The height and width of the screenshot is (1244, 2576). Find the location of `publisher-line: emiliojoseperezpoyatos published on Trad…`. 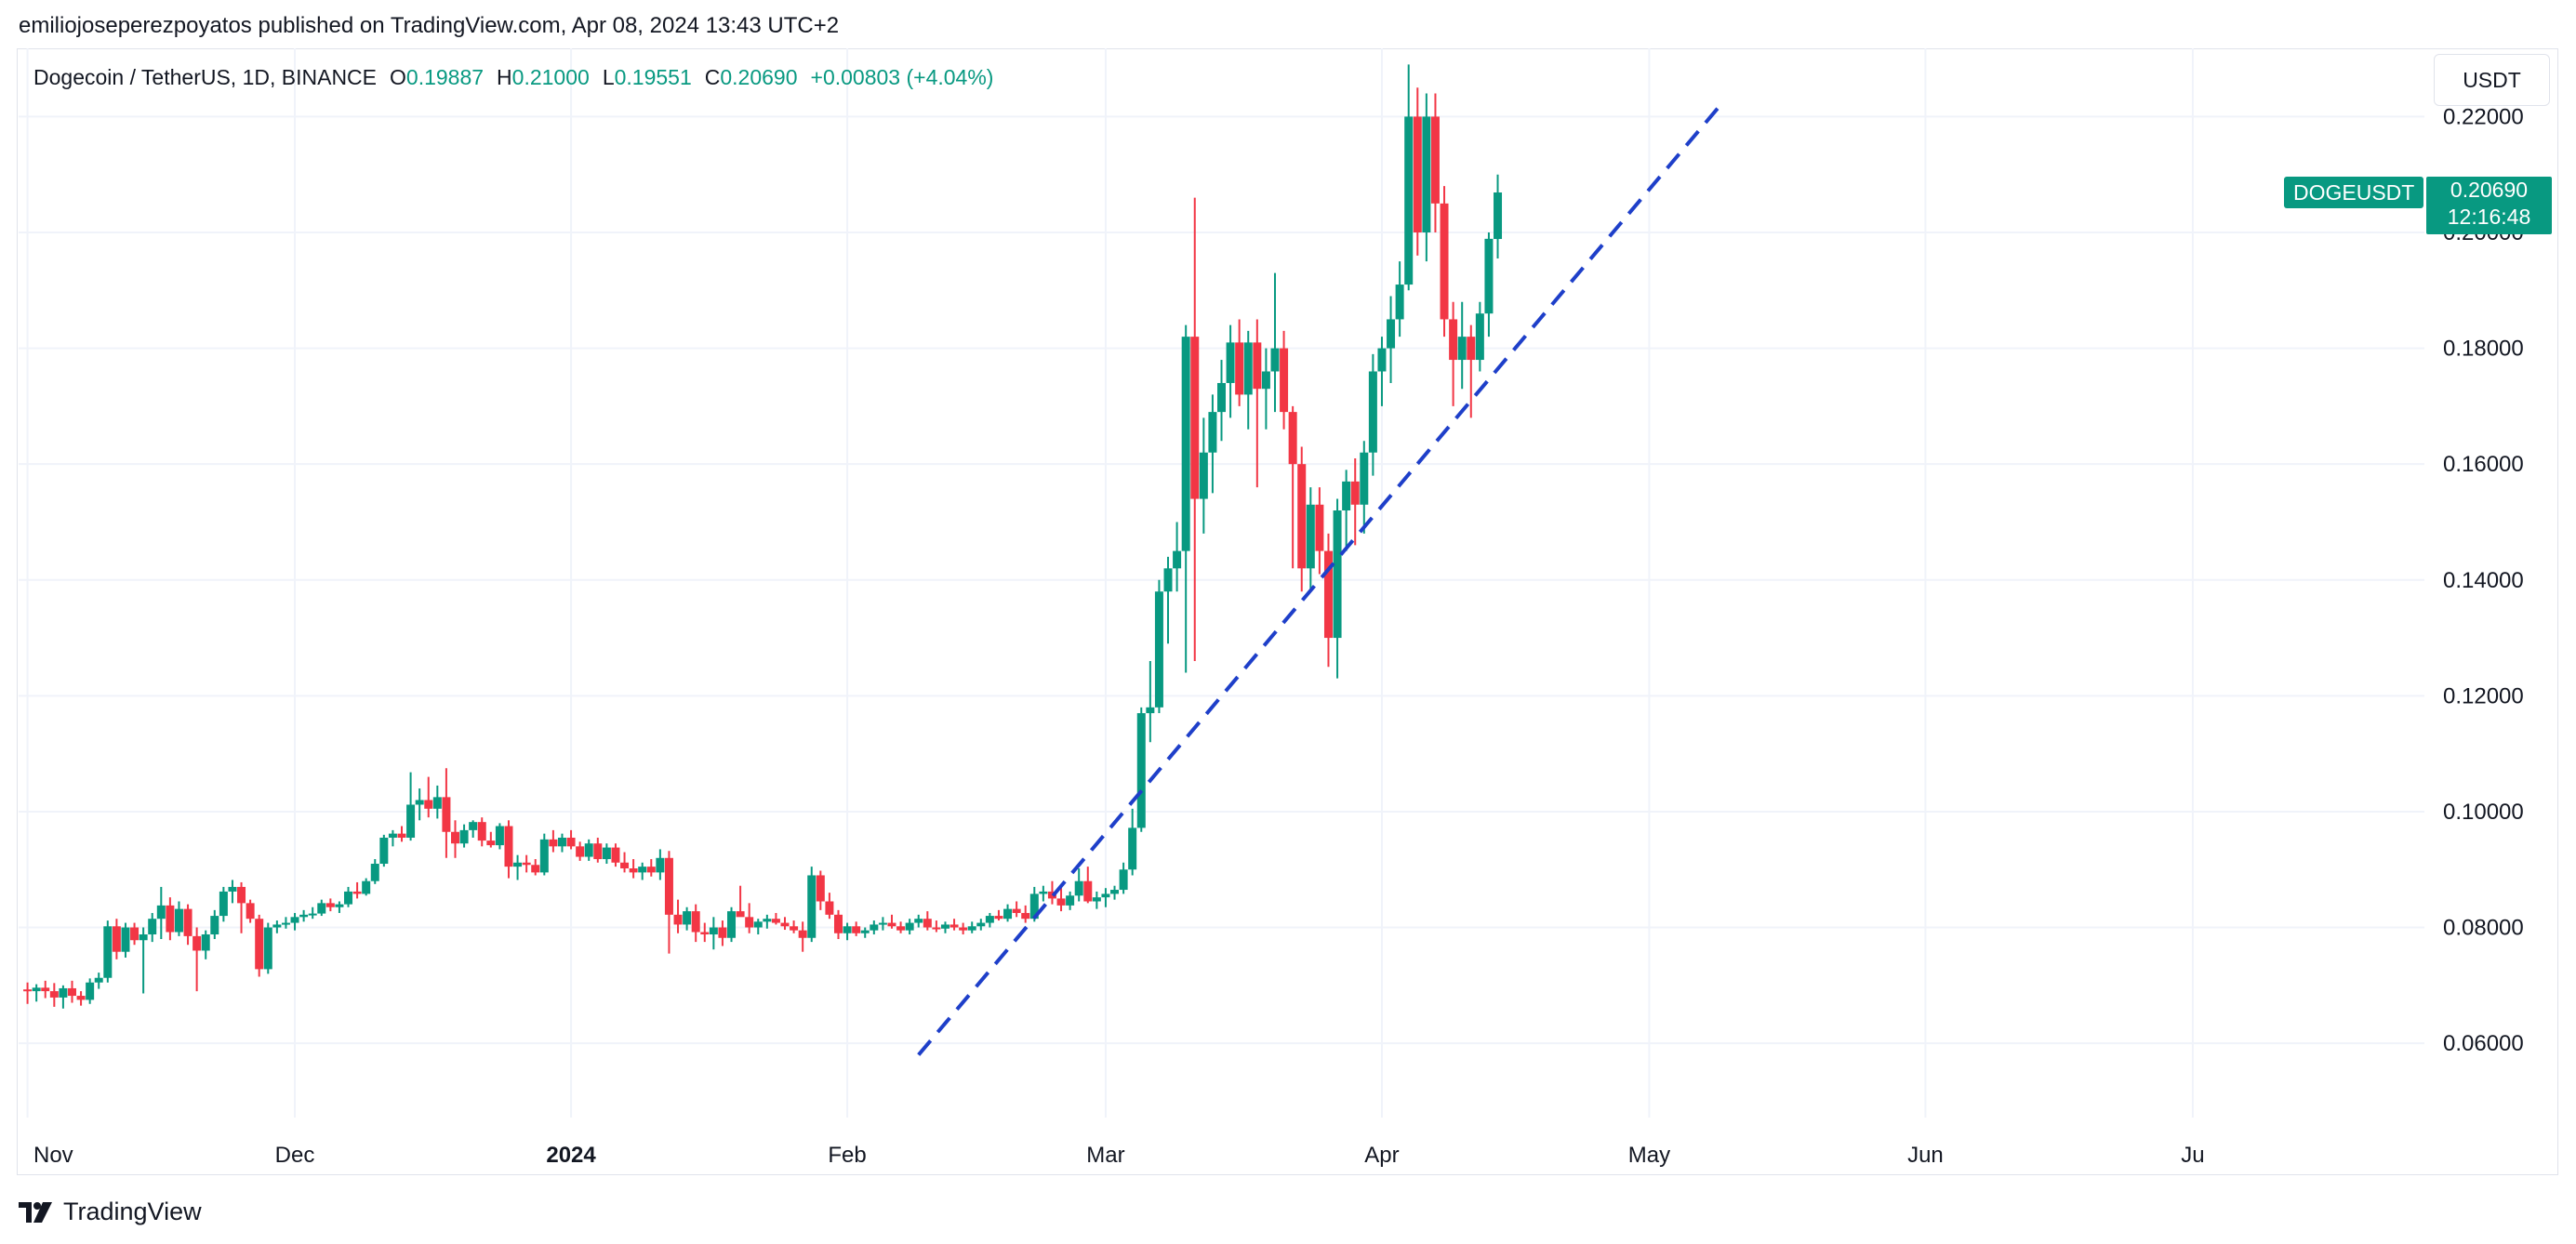

publisher-line: emiliojoseperezpoyatos published on Trad… is located at coordinates (429, 25).